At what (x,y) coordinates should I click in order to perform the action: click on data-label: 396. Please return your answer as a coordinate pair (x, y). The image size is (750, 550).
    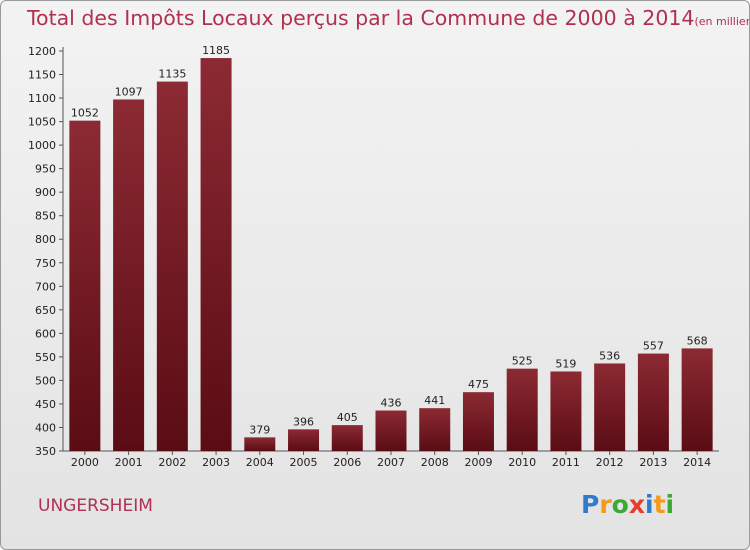
    Looking at the image, I should click on (303, 421).